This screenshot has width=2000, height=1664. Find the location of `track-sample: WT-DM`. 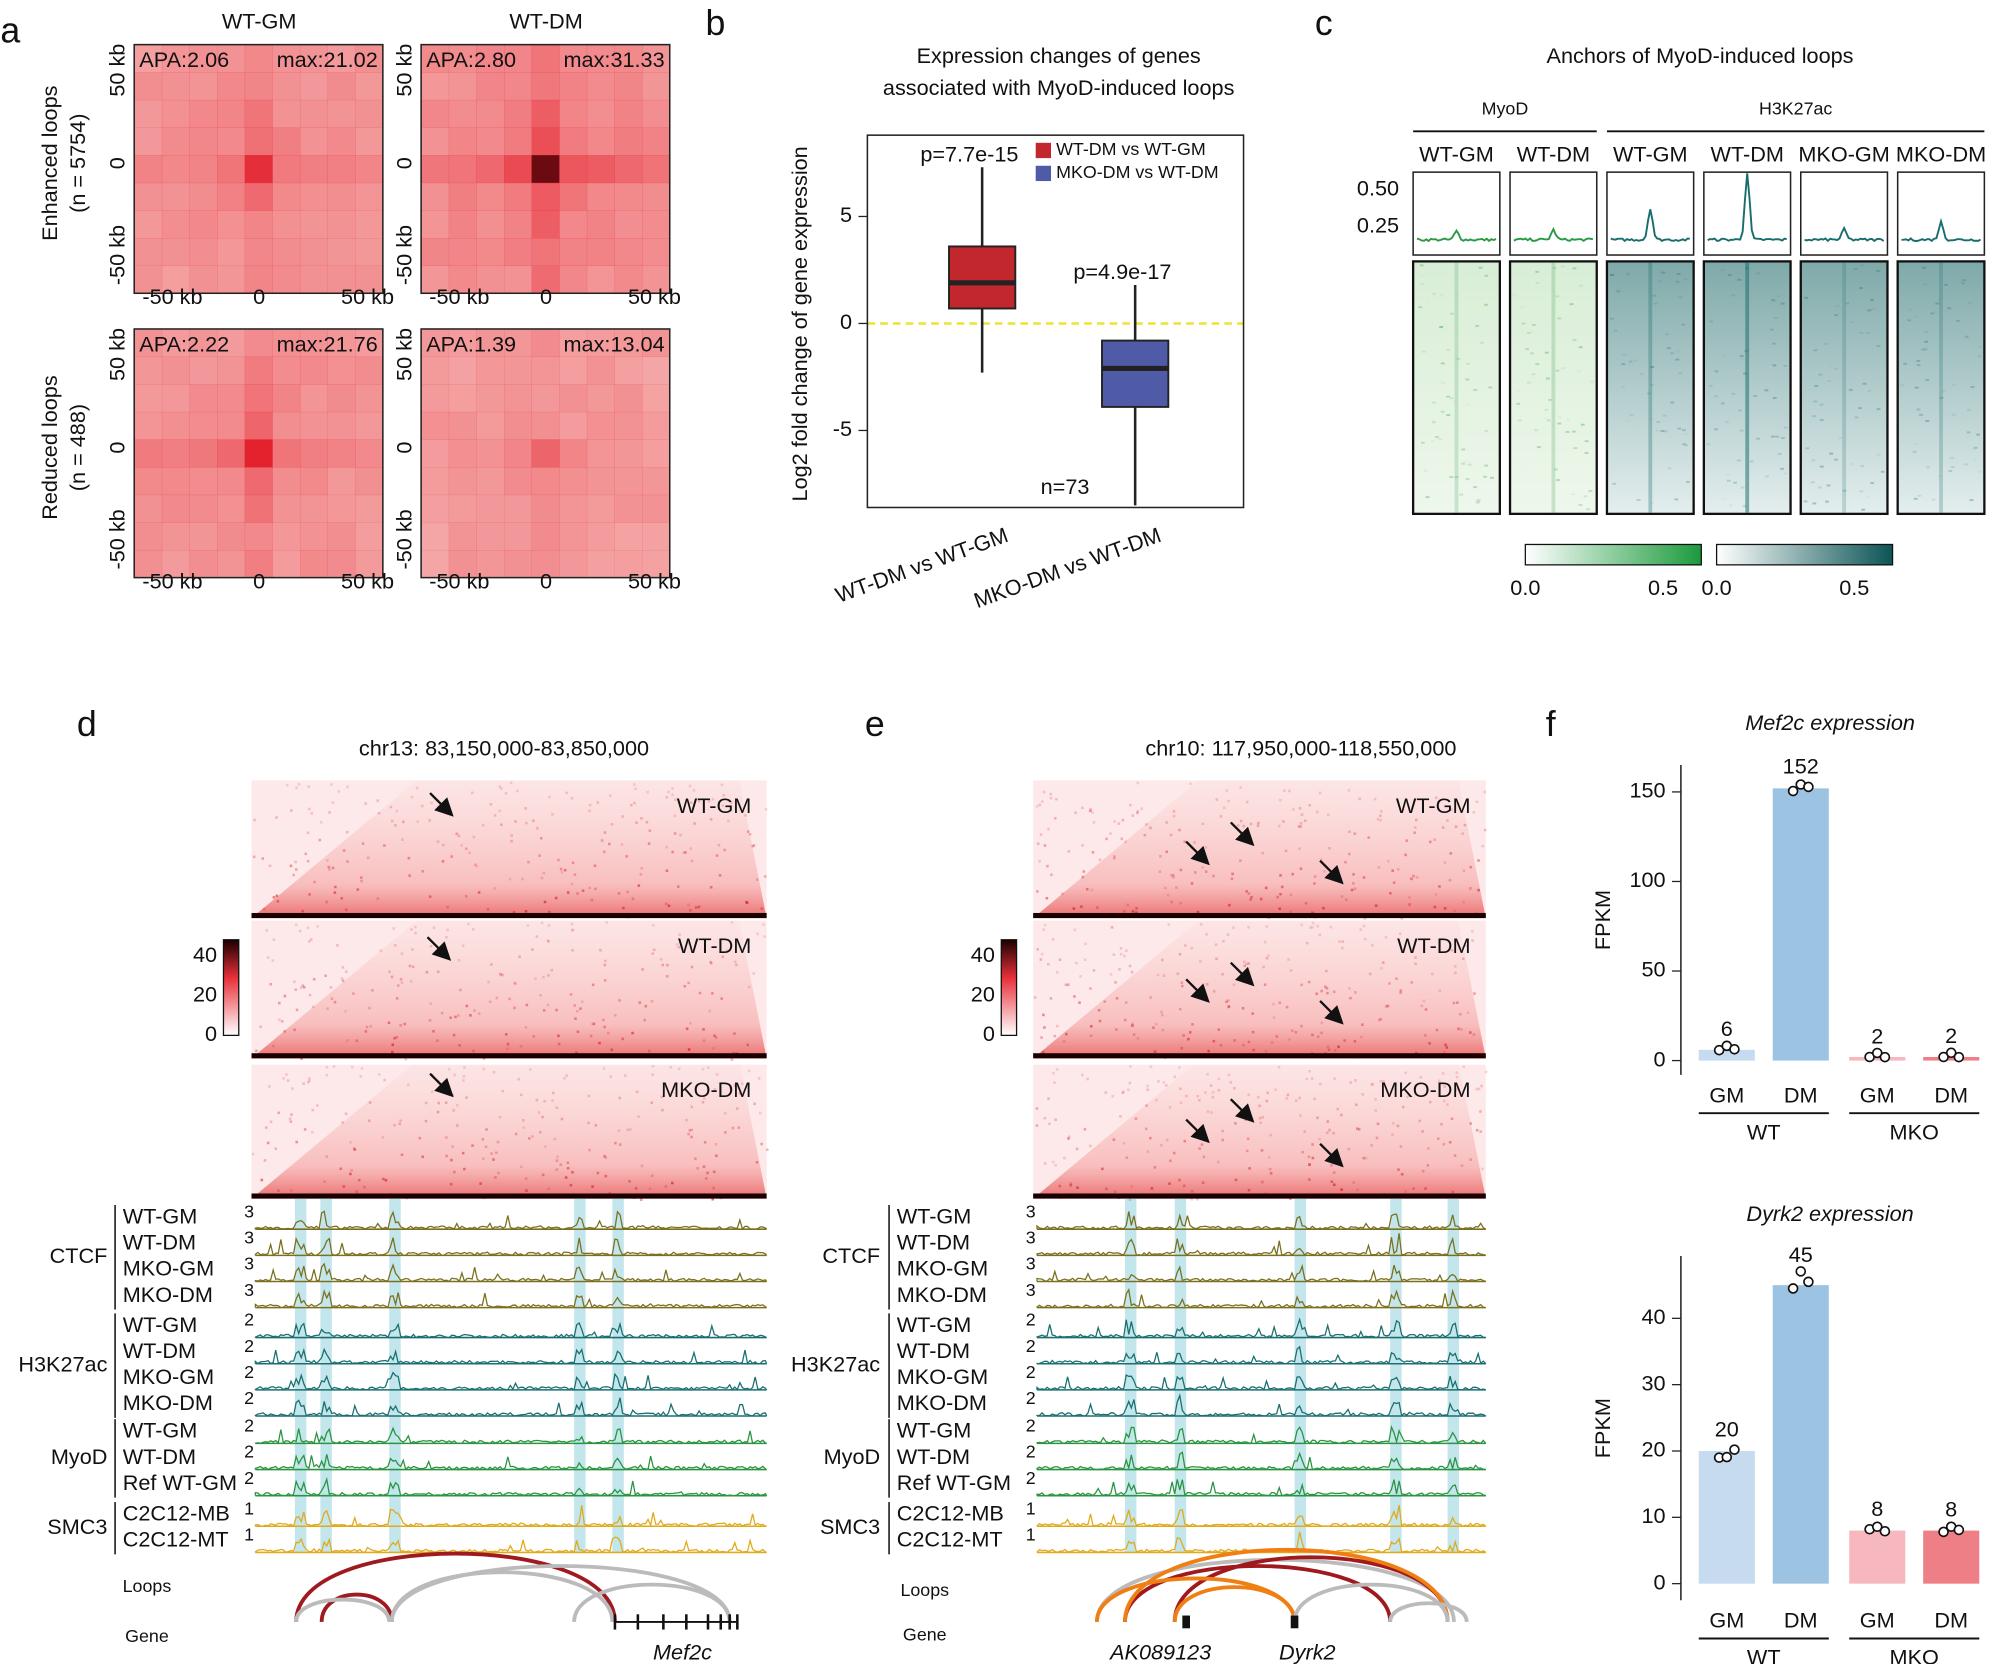

track-sample: WT-DM is located at coordinates (933, 1350).